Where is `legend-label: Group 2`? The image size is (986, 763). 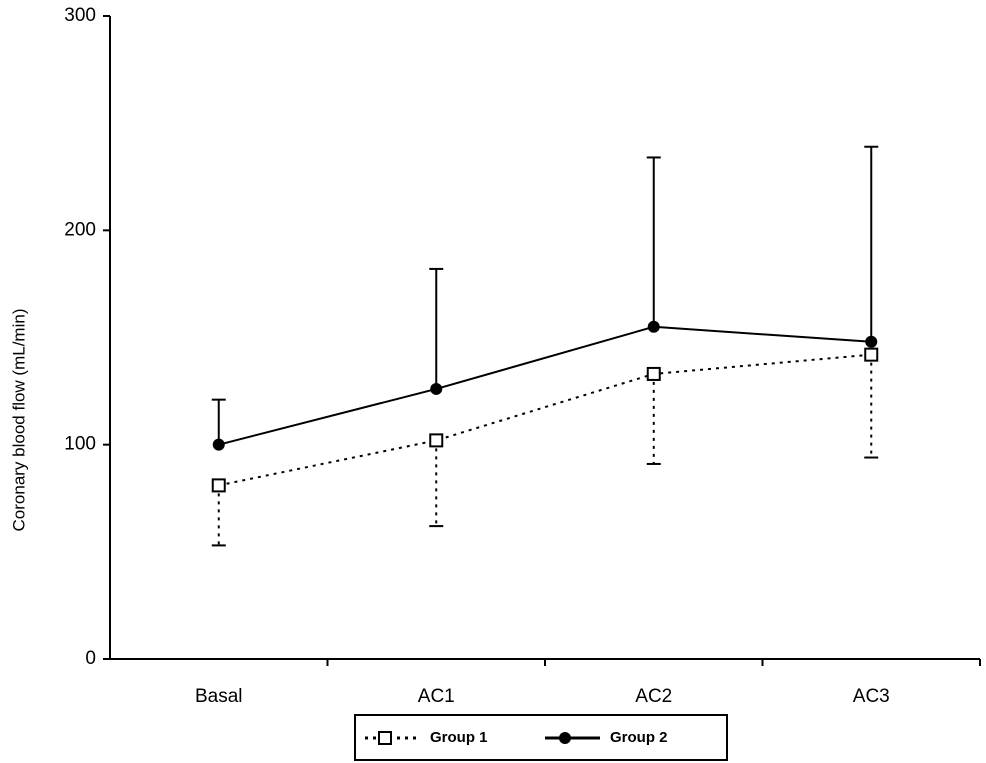
legend-label: Group 2 is located at coordinates (639, 737).